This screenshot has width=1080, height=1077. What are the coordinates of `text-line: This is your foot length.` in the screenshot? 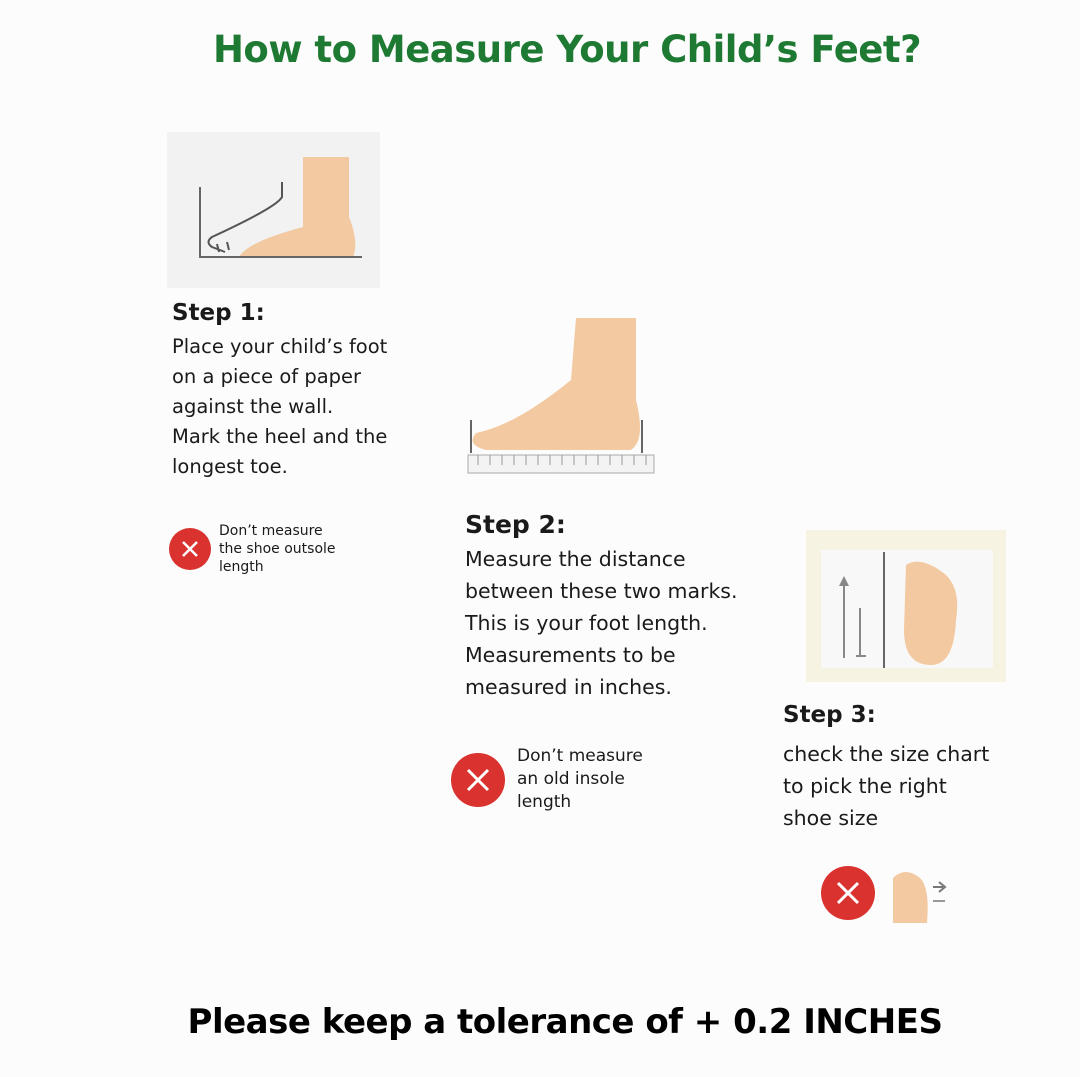 It's located at (586, 623).